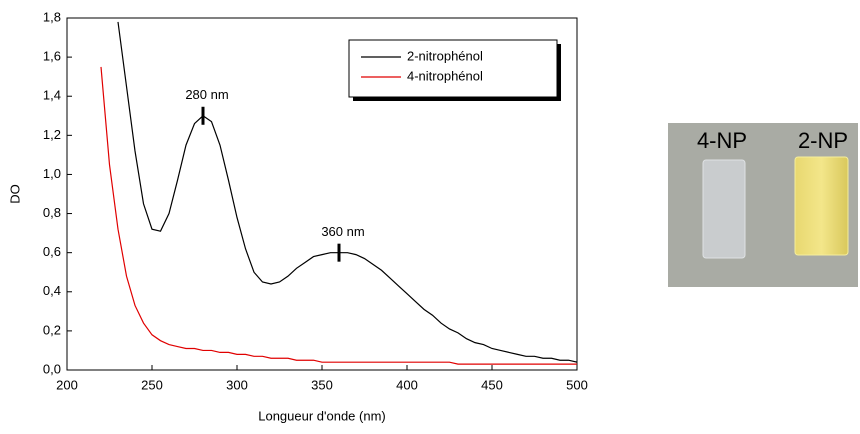  Describe the element at coordinates (237, 384) in the screenshot. I see `x-tick-label: 300` at that location.